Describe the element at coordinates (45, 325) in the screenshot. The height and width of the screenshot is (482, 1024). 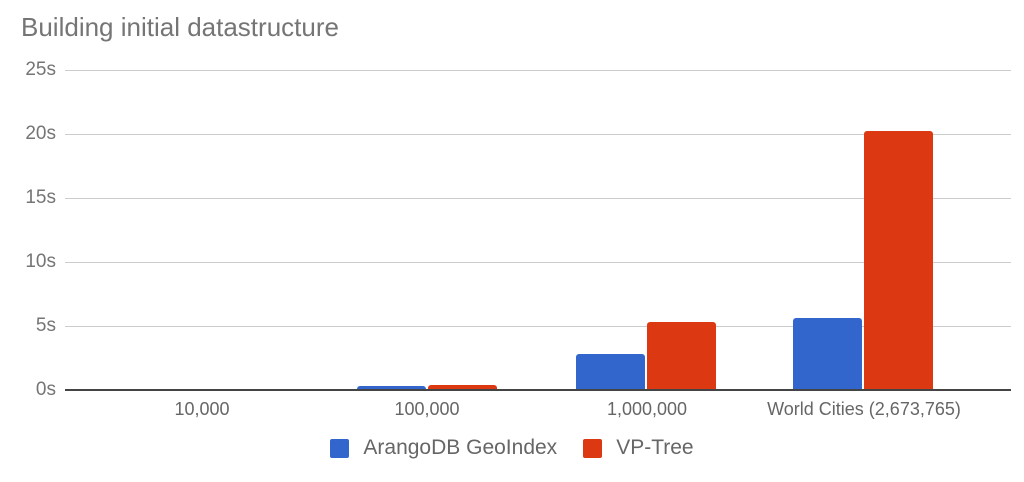
I see `y-tick-label: 5s` at that location.